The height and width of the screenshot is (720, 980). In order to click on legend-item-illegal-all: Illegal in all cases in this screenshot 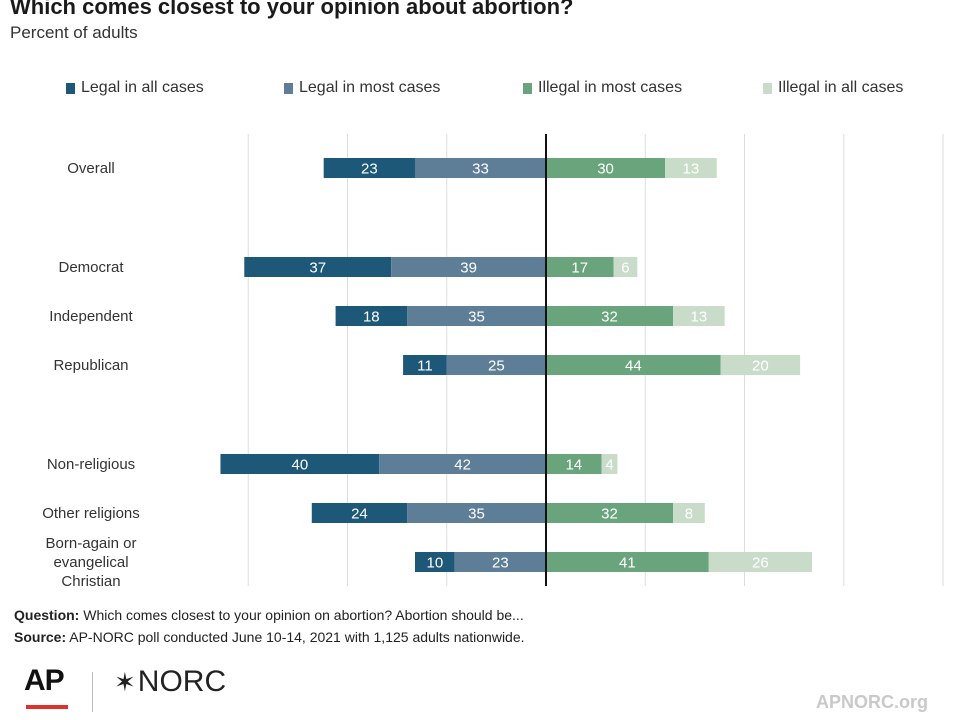, I will do `click(833, 88)`.